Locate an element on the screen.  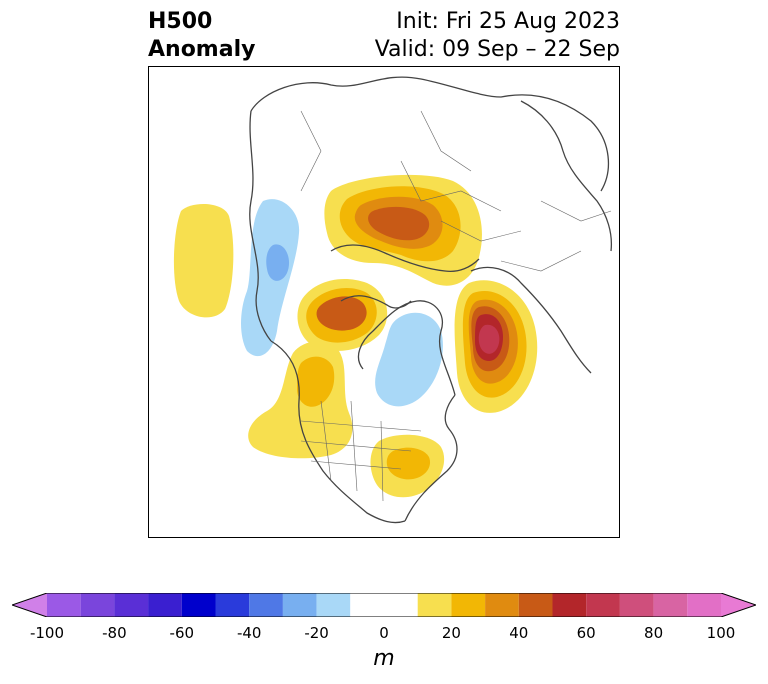
colorbar-tick-label: -60 is located at coordinates (182, 633).